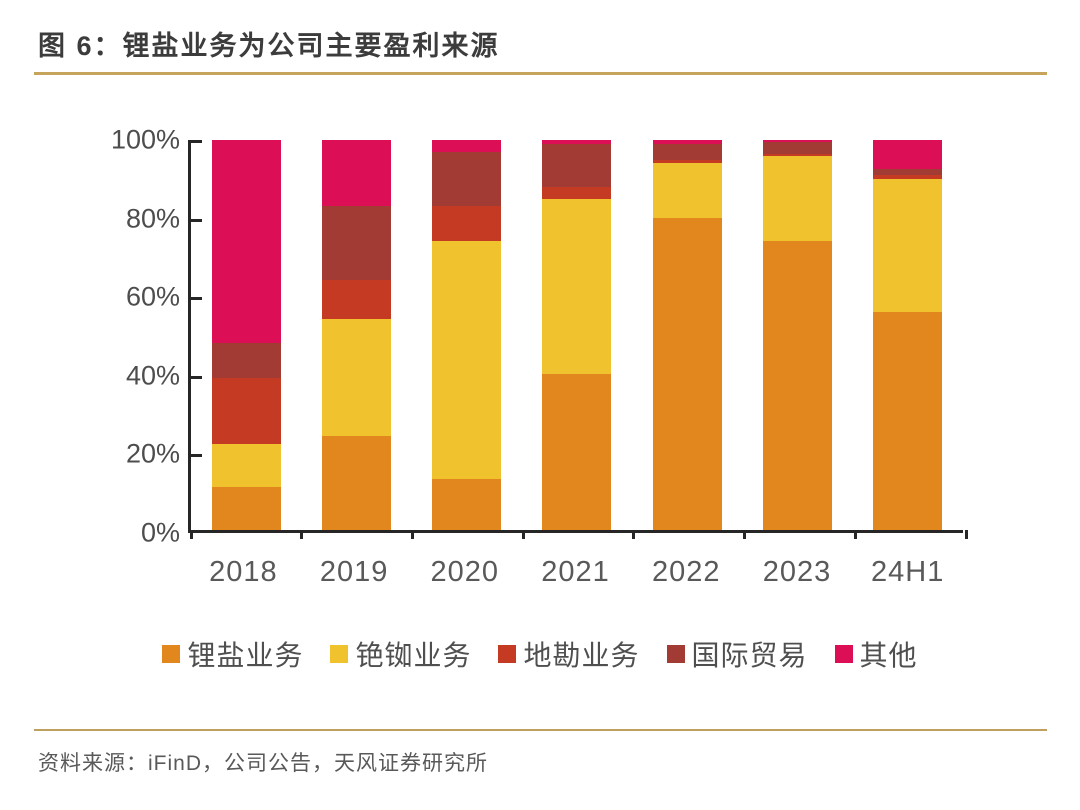 Image resolution: width=1080 pixels, height=810 pixels. I want to click on bar-segment-2020-锂盐业务, so click(467, 504).